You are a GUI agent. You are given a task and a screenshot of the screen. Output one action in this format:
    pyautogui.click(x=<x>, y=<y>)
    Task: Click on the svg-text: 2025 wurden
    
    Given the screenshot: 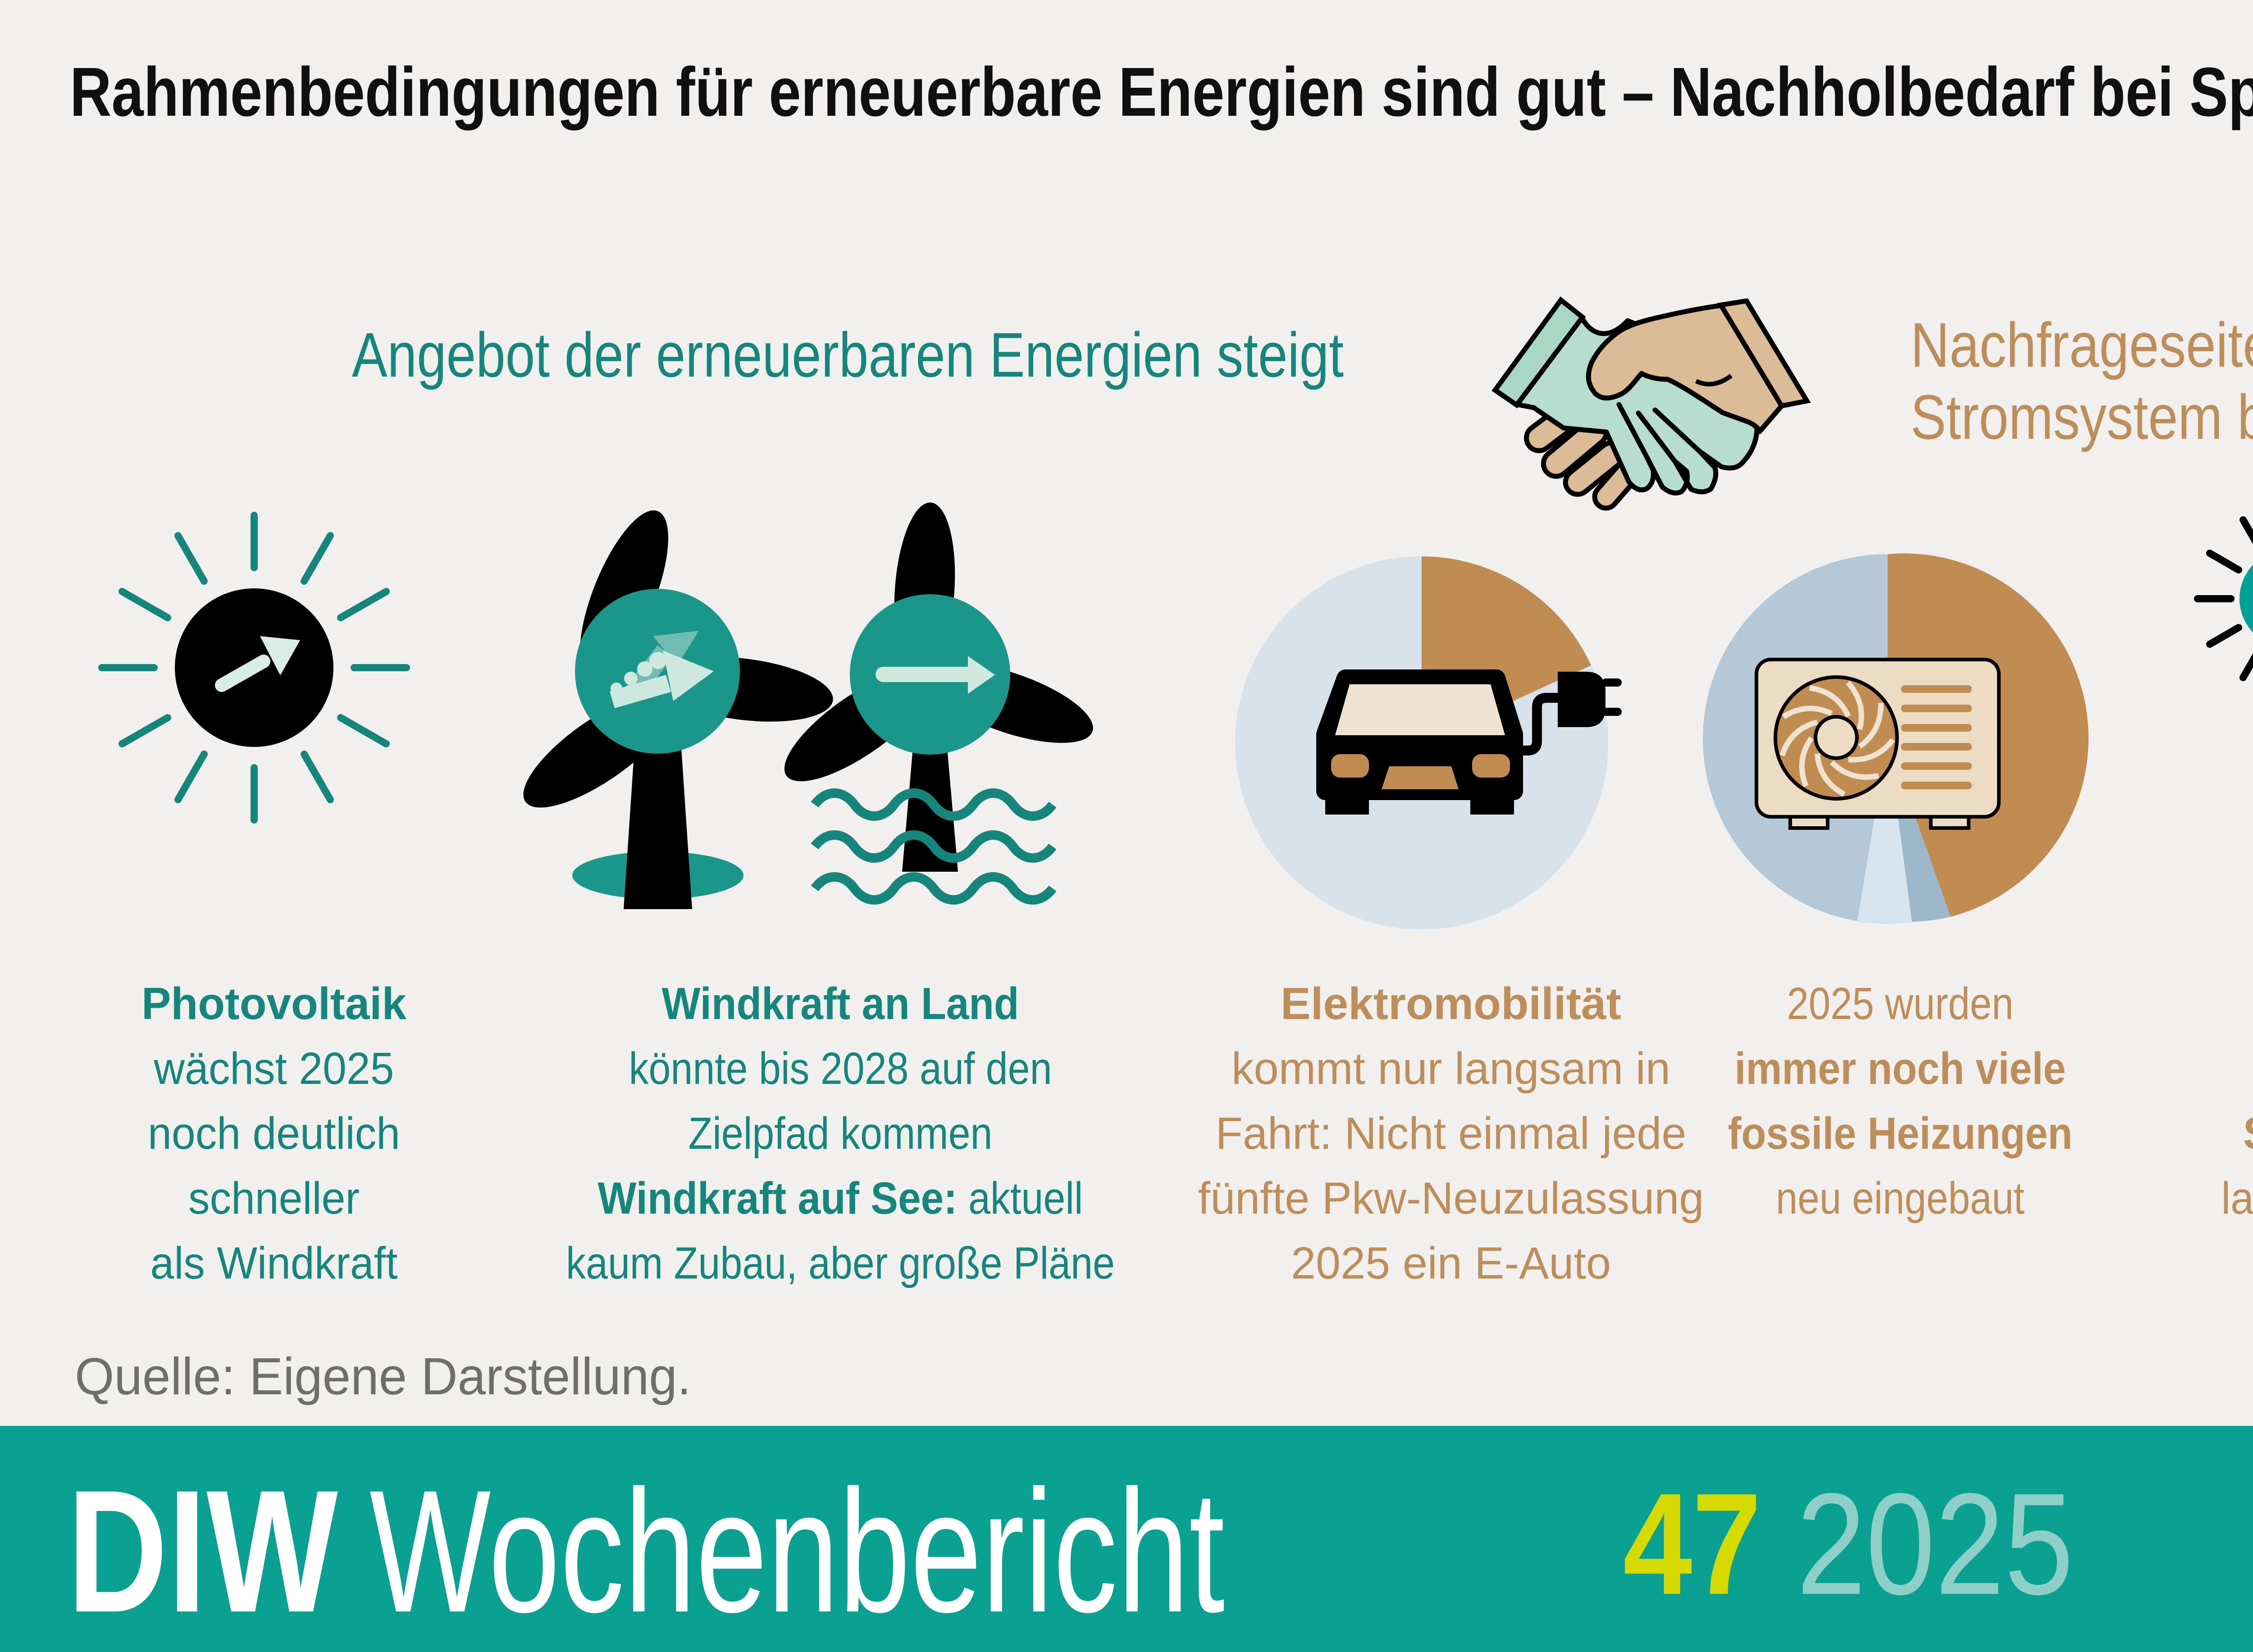 What is the action you would take?
    pyautogui.click(x=1900, y=1003)
    